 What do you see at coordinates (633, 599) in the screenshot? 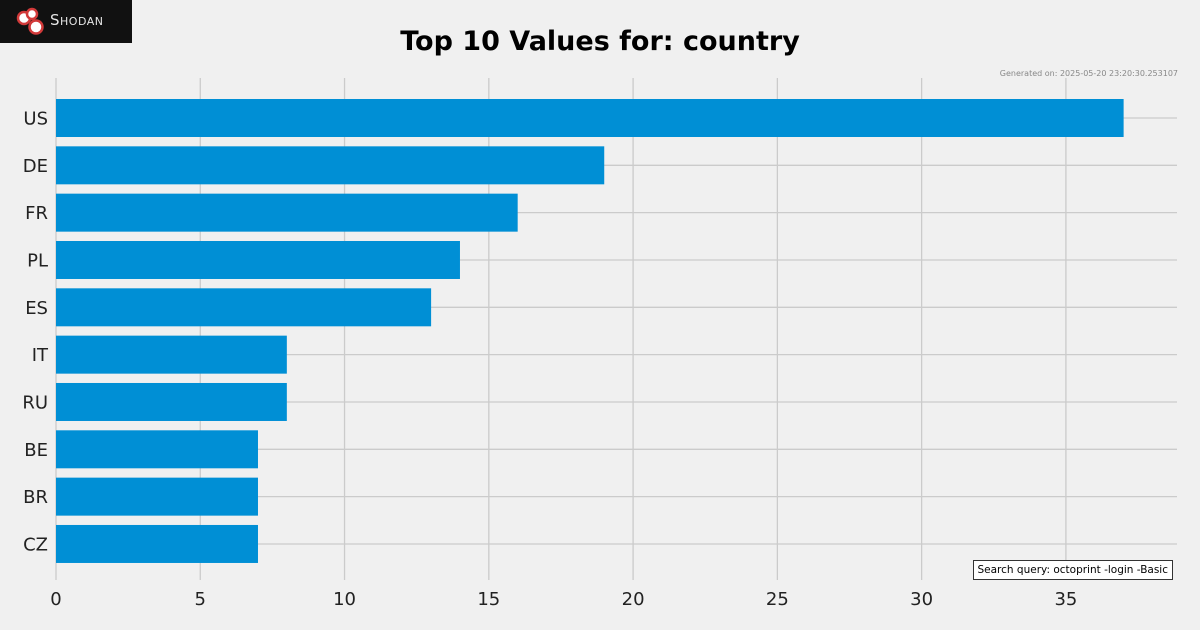
I see `x-tick-label: 20` at bounding box center [633, 599].